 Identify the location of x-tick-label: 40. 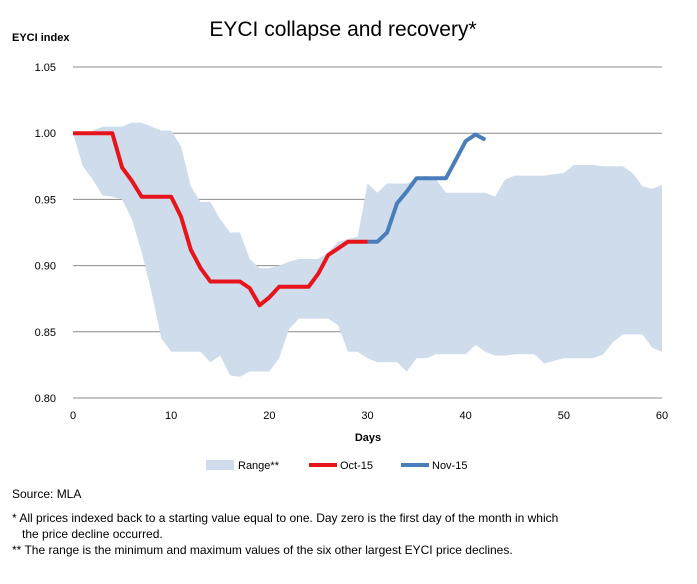
(466, 416).